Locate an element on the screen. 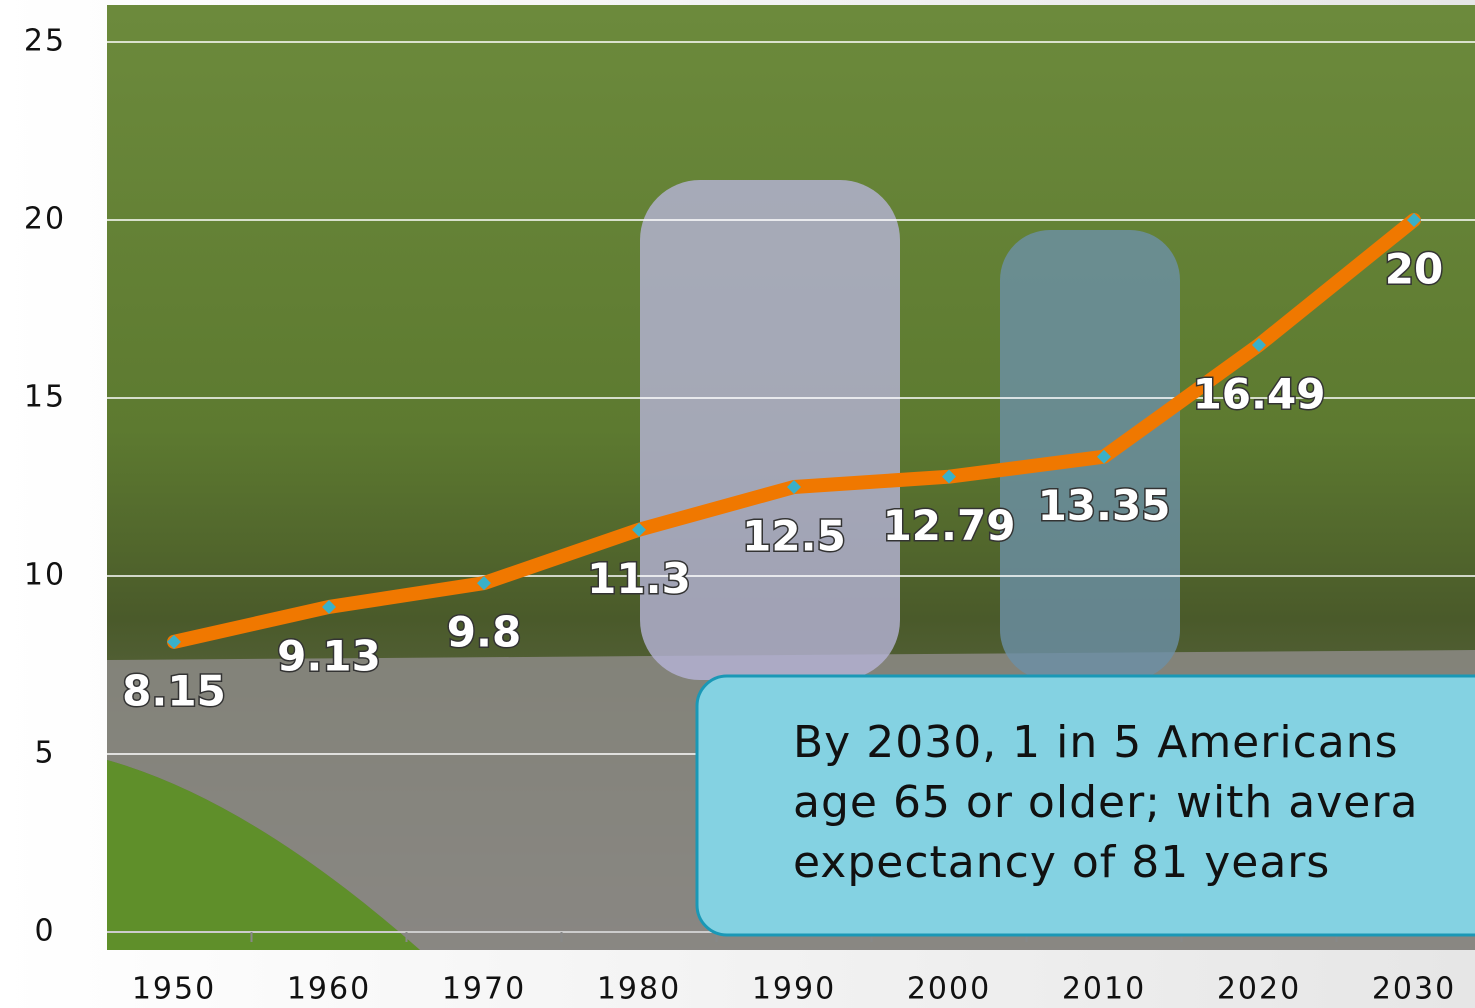  data-label: 8.15 is located at coordinates (174, 690).